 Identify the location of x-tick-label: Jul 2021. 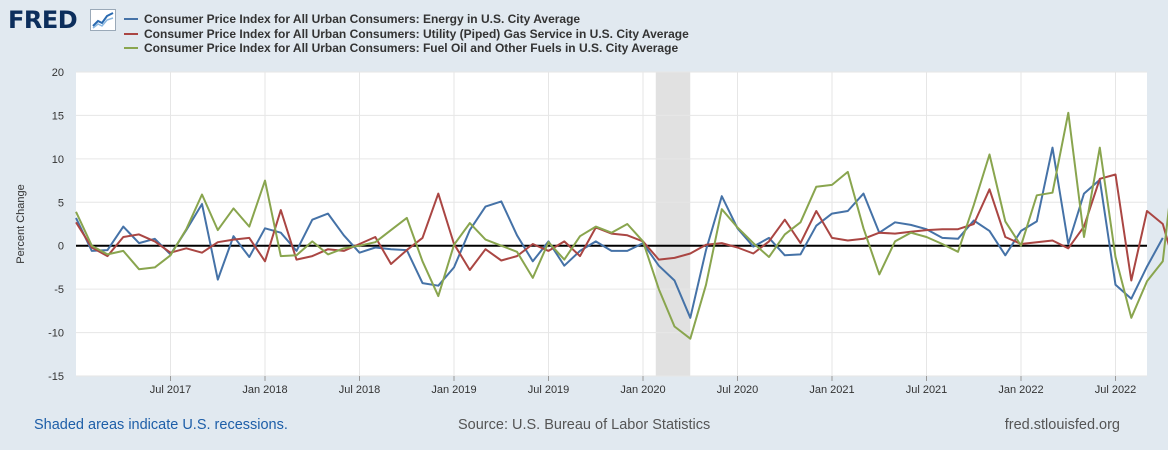
(927, 390).